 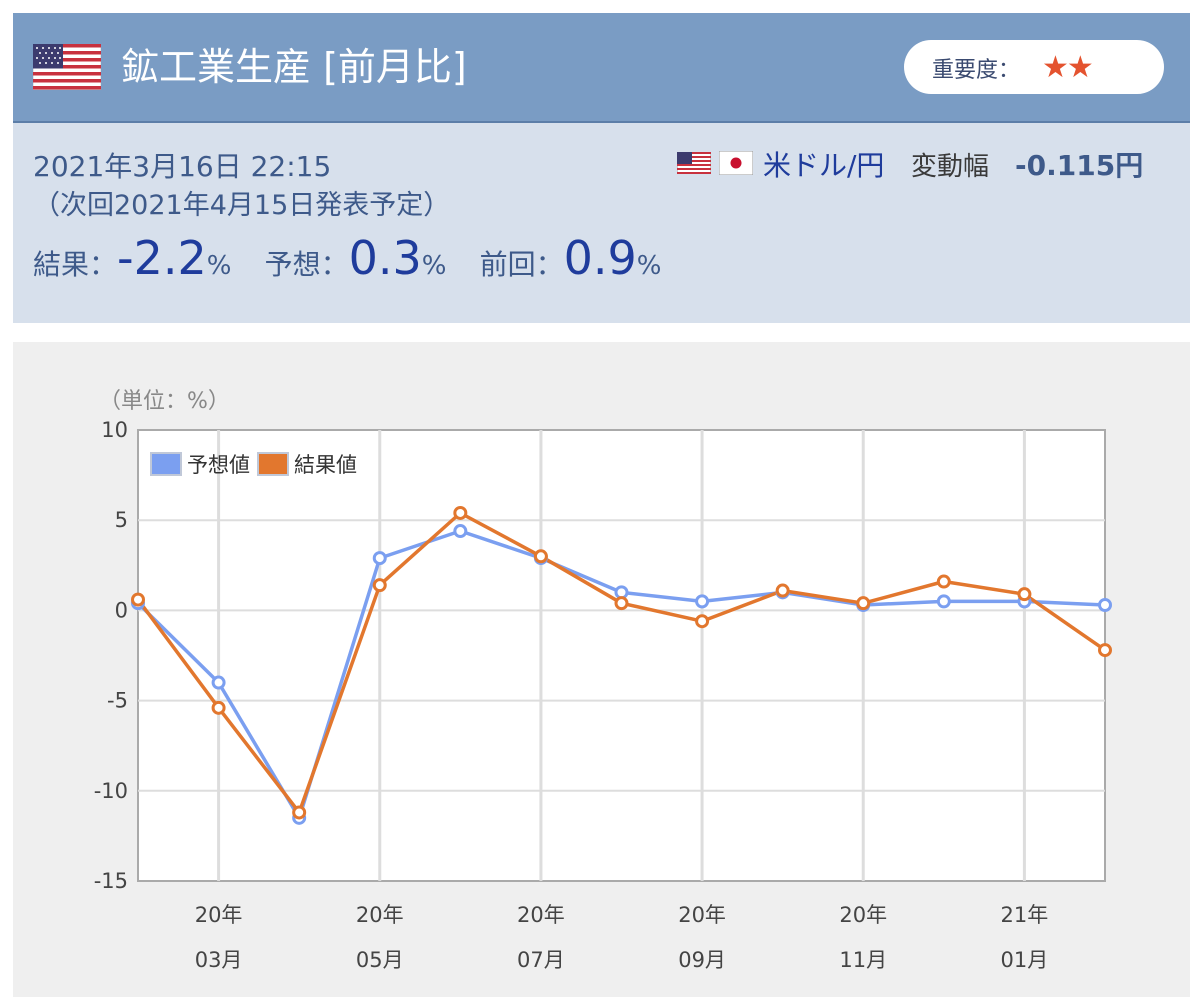 I want to click on x-tick-label-month: 11月, so click(x=863, y=960).